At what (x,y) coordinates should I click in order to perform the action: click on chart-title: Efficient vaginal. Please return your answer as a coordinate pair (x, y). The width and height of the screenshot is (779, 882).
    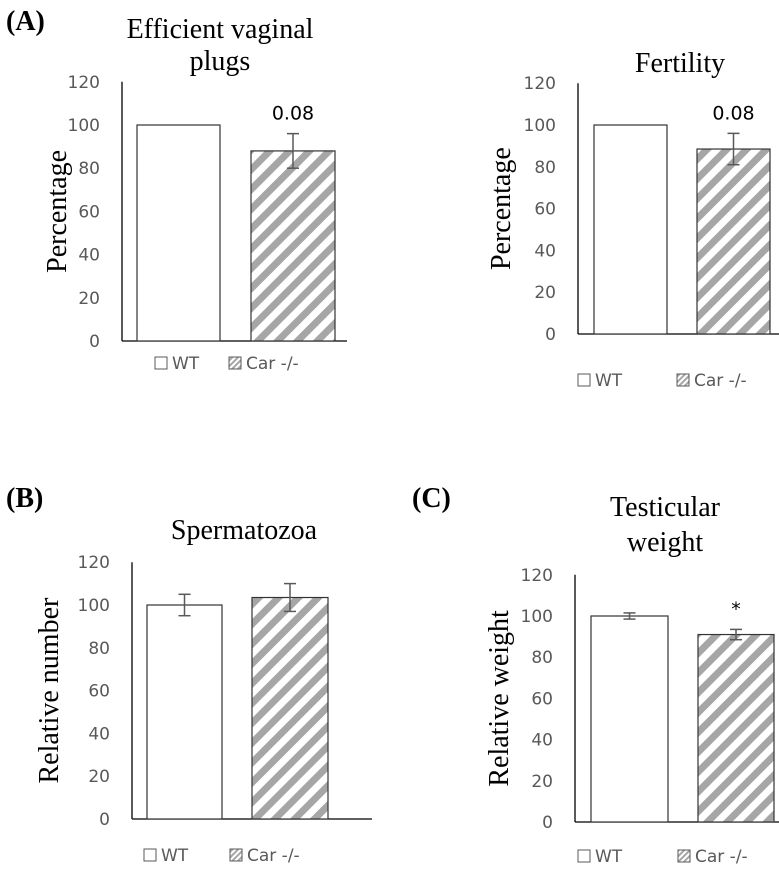
    Looking at the image, I should click on (220, 29).